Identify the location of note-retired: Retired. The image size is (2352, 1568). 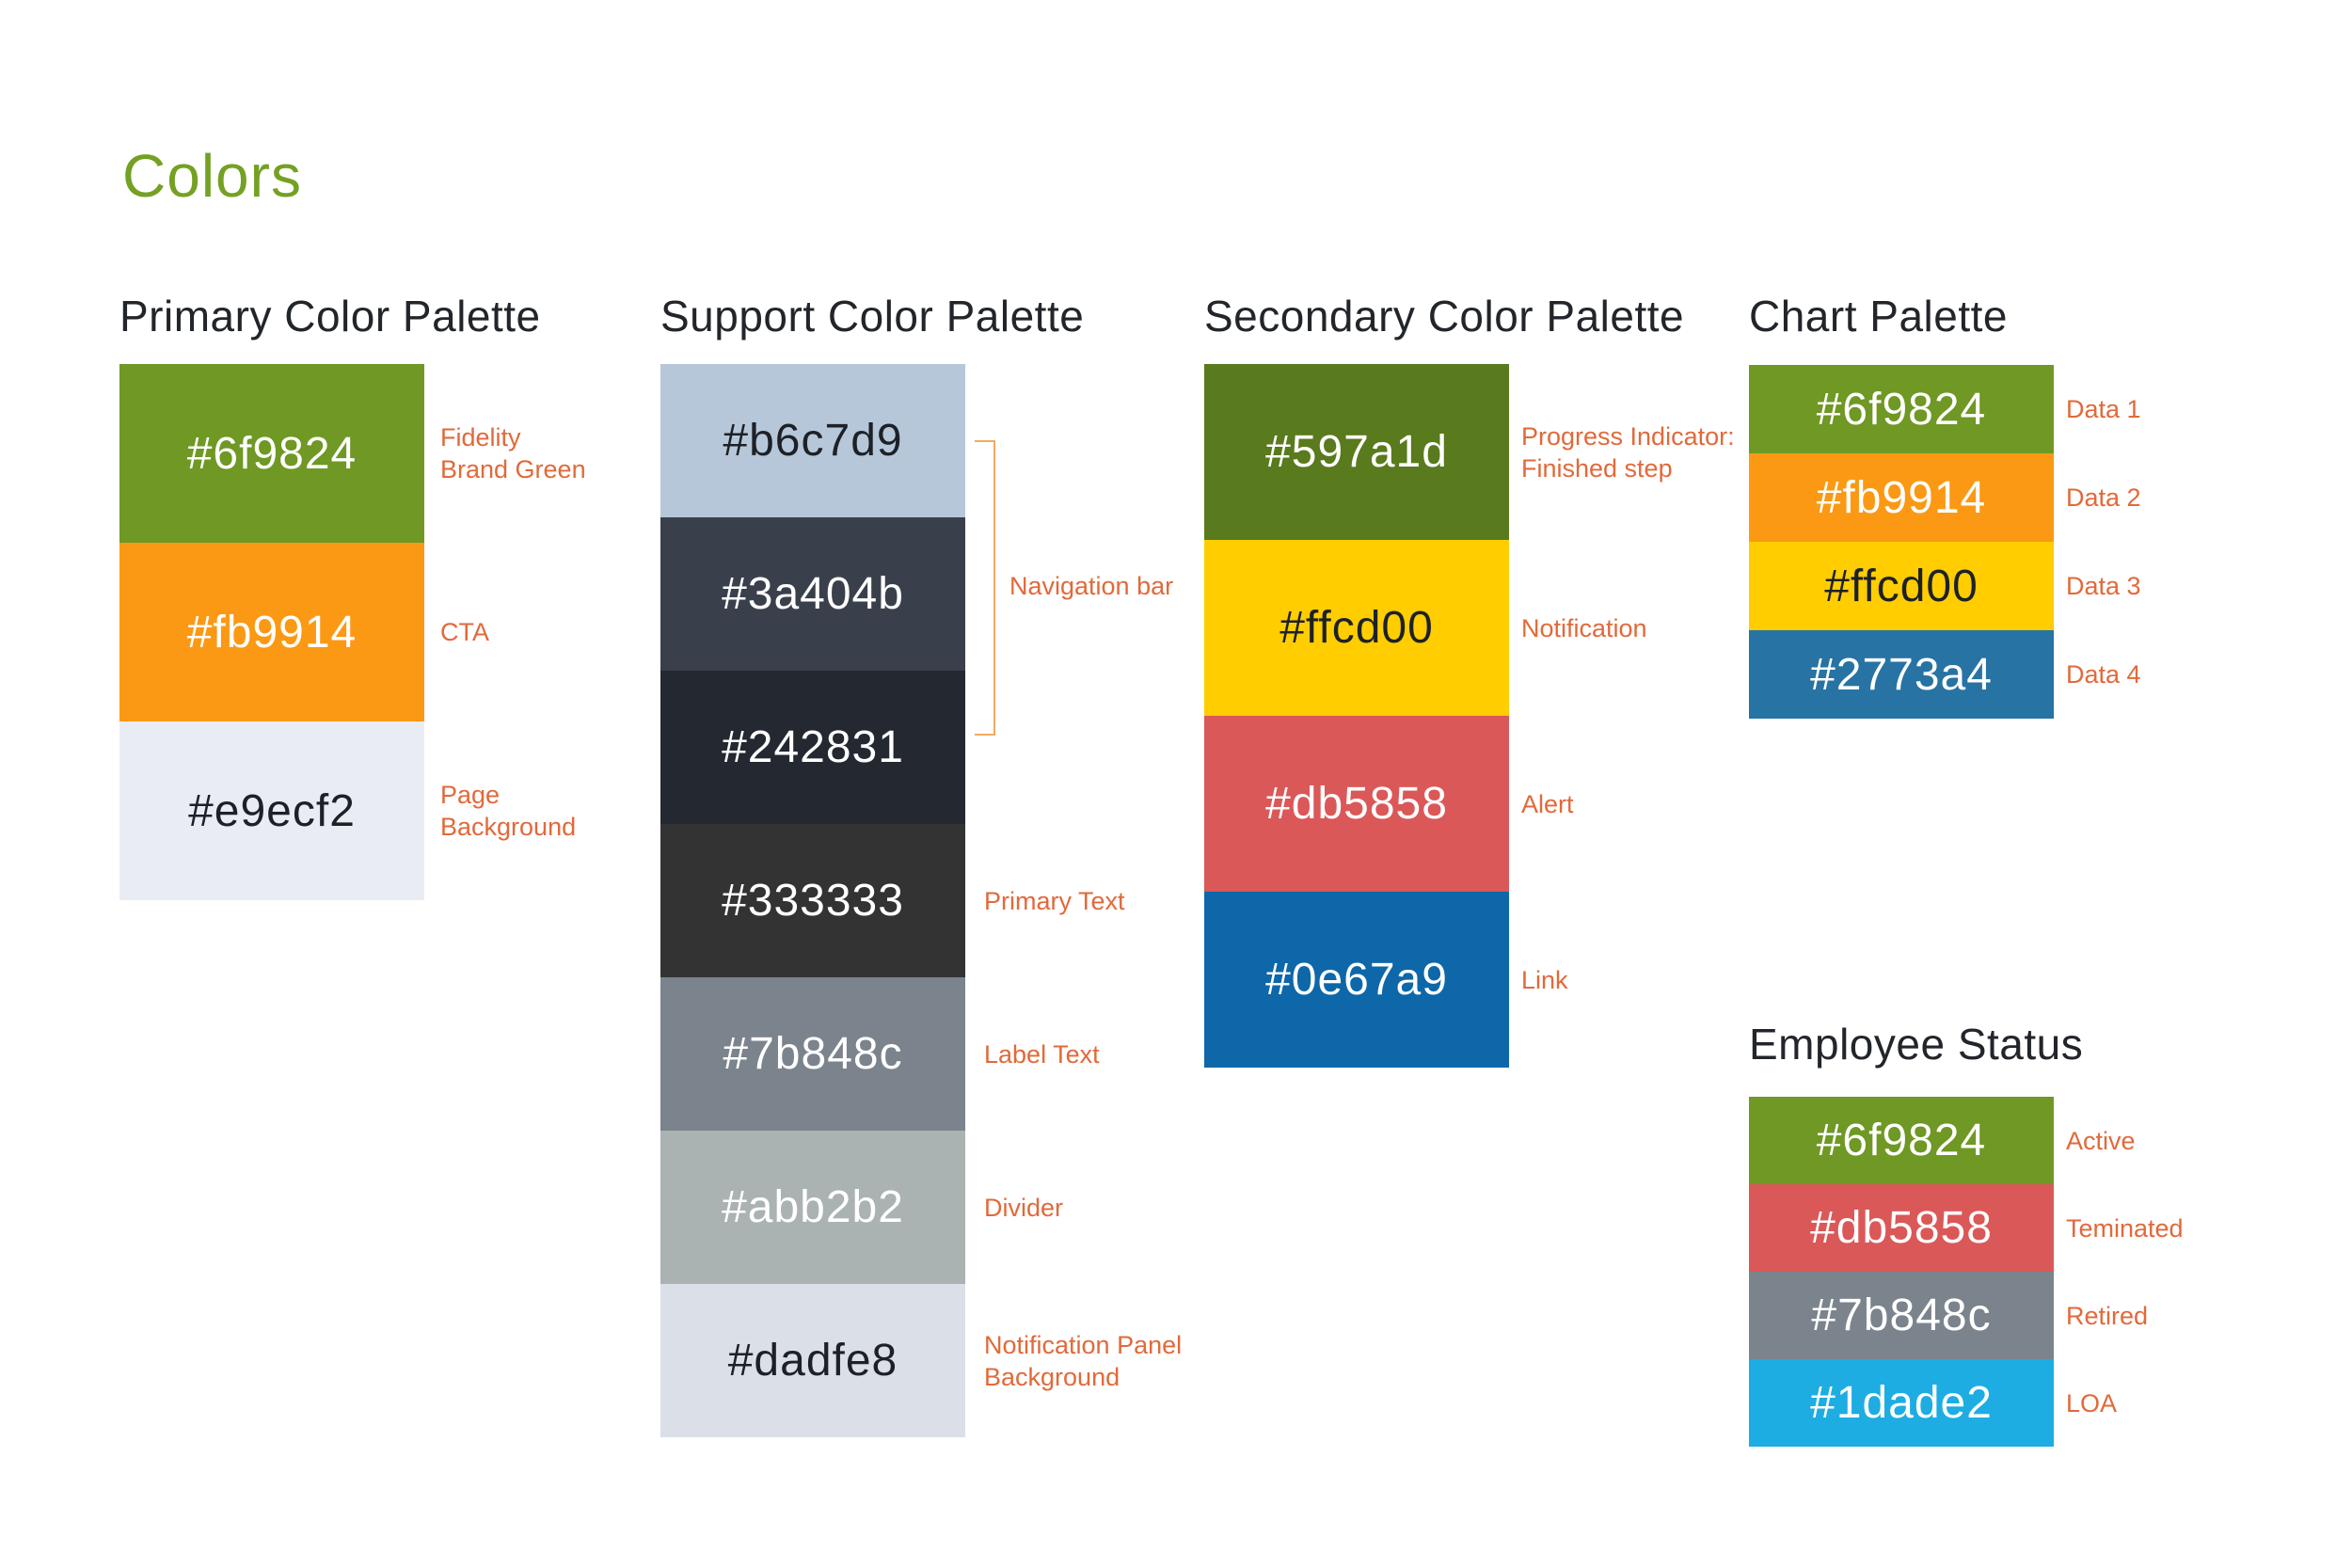
(2107, 1315).